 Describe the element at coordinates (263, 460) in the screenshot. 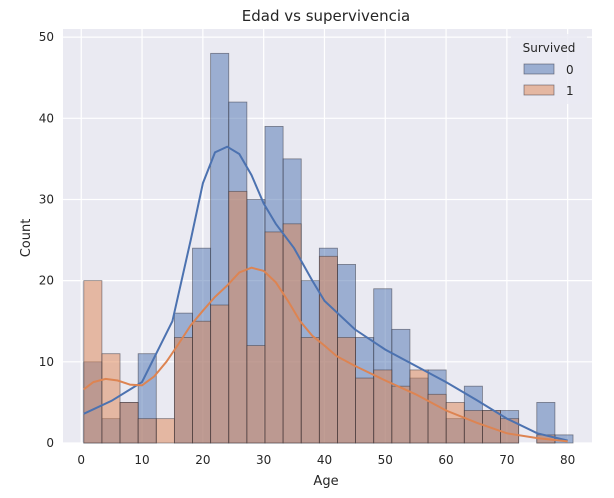

I see `x-tick-label: 30` at that location.